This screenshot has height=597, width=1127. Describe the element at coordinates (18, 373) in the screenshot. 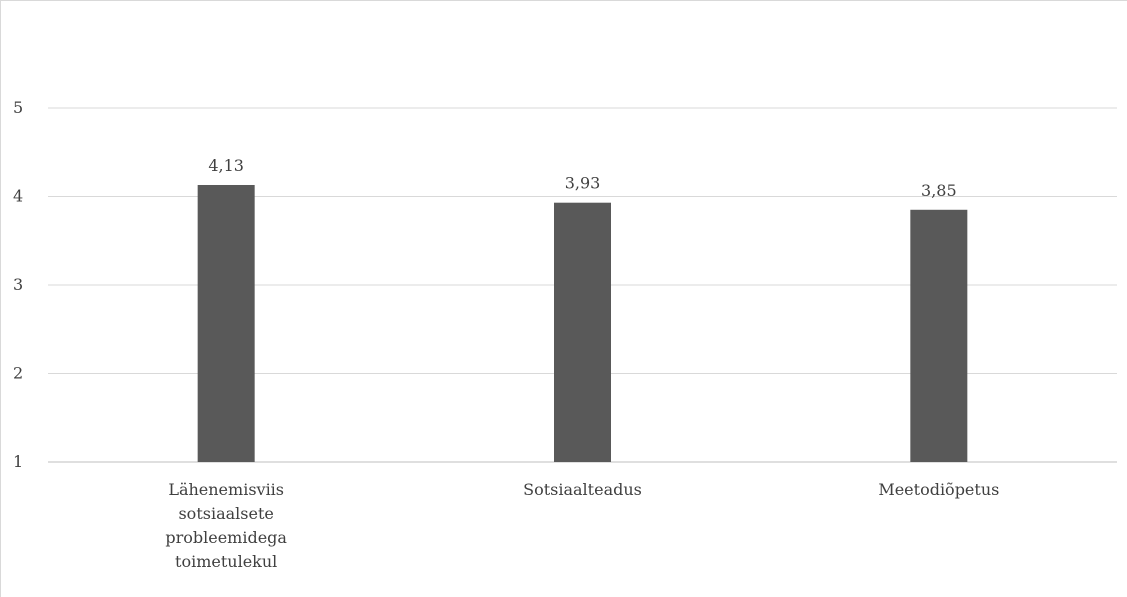

I see `y-tick-label: 2` at that location.